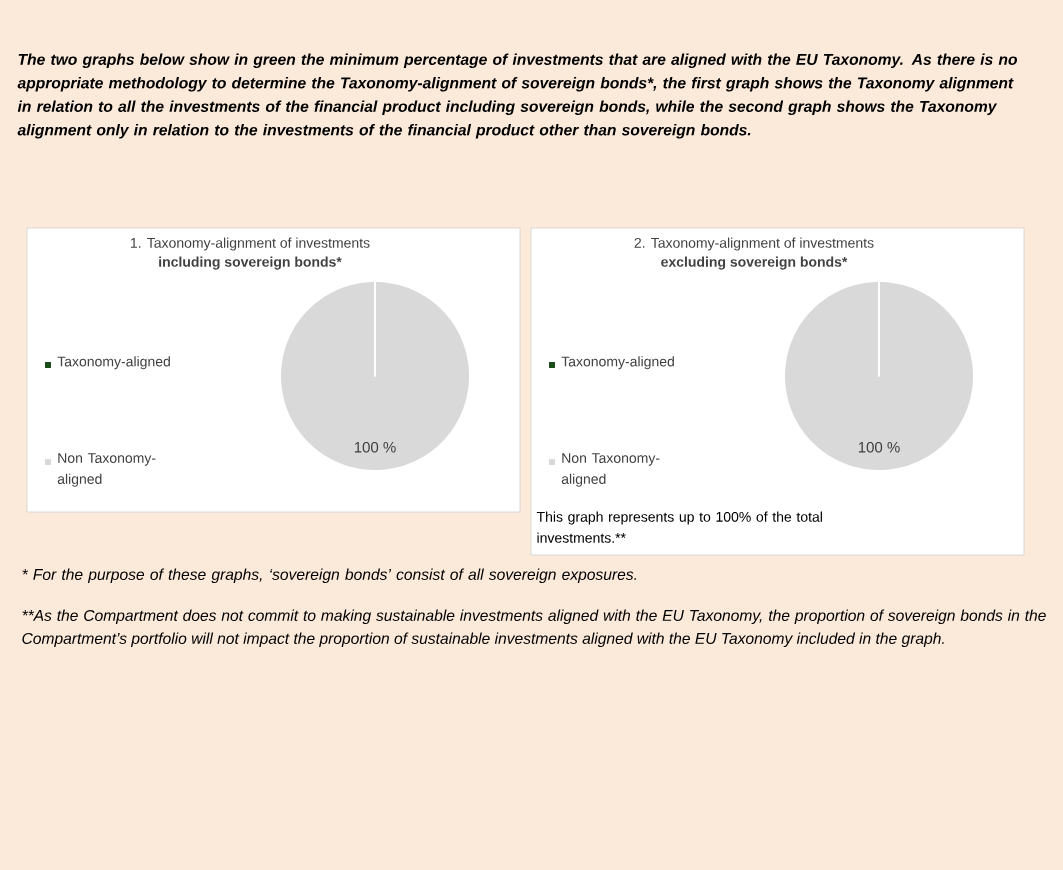 This screenshot has height=870, width=1063. I want to click on text: This graph represents up to 100% of the total investments.**, so click(679, 527).